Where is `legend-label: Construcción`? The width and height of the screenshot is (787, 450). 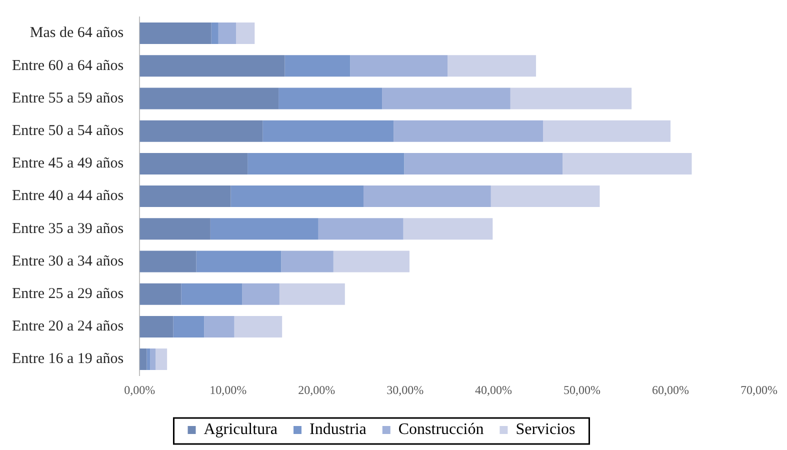
legend-label: Construcción is located at coordinates (441, 429).